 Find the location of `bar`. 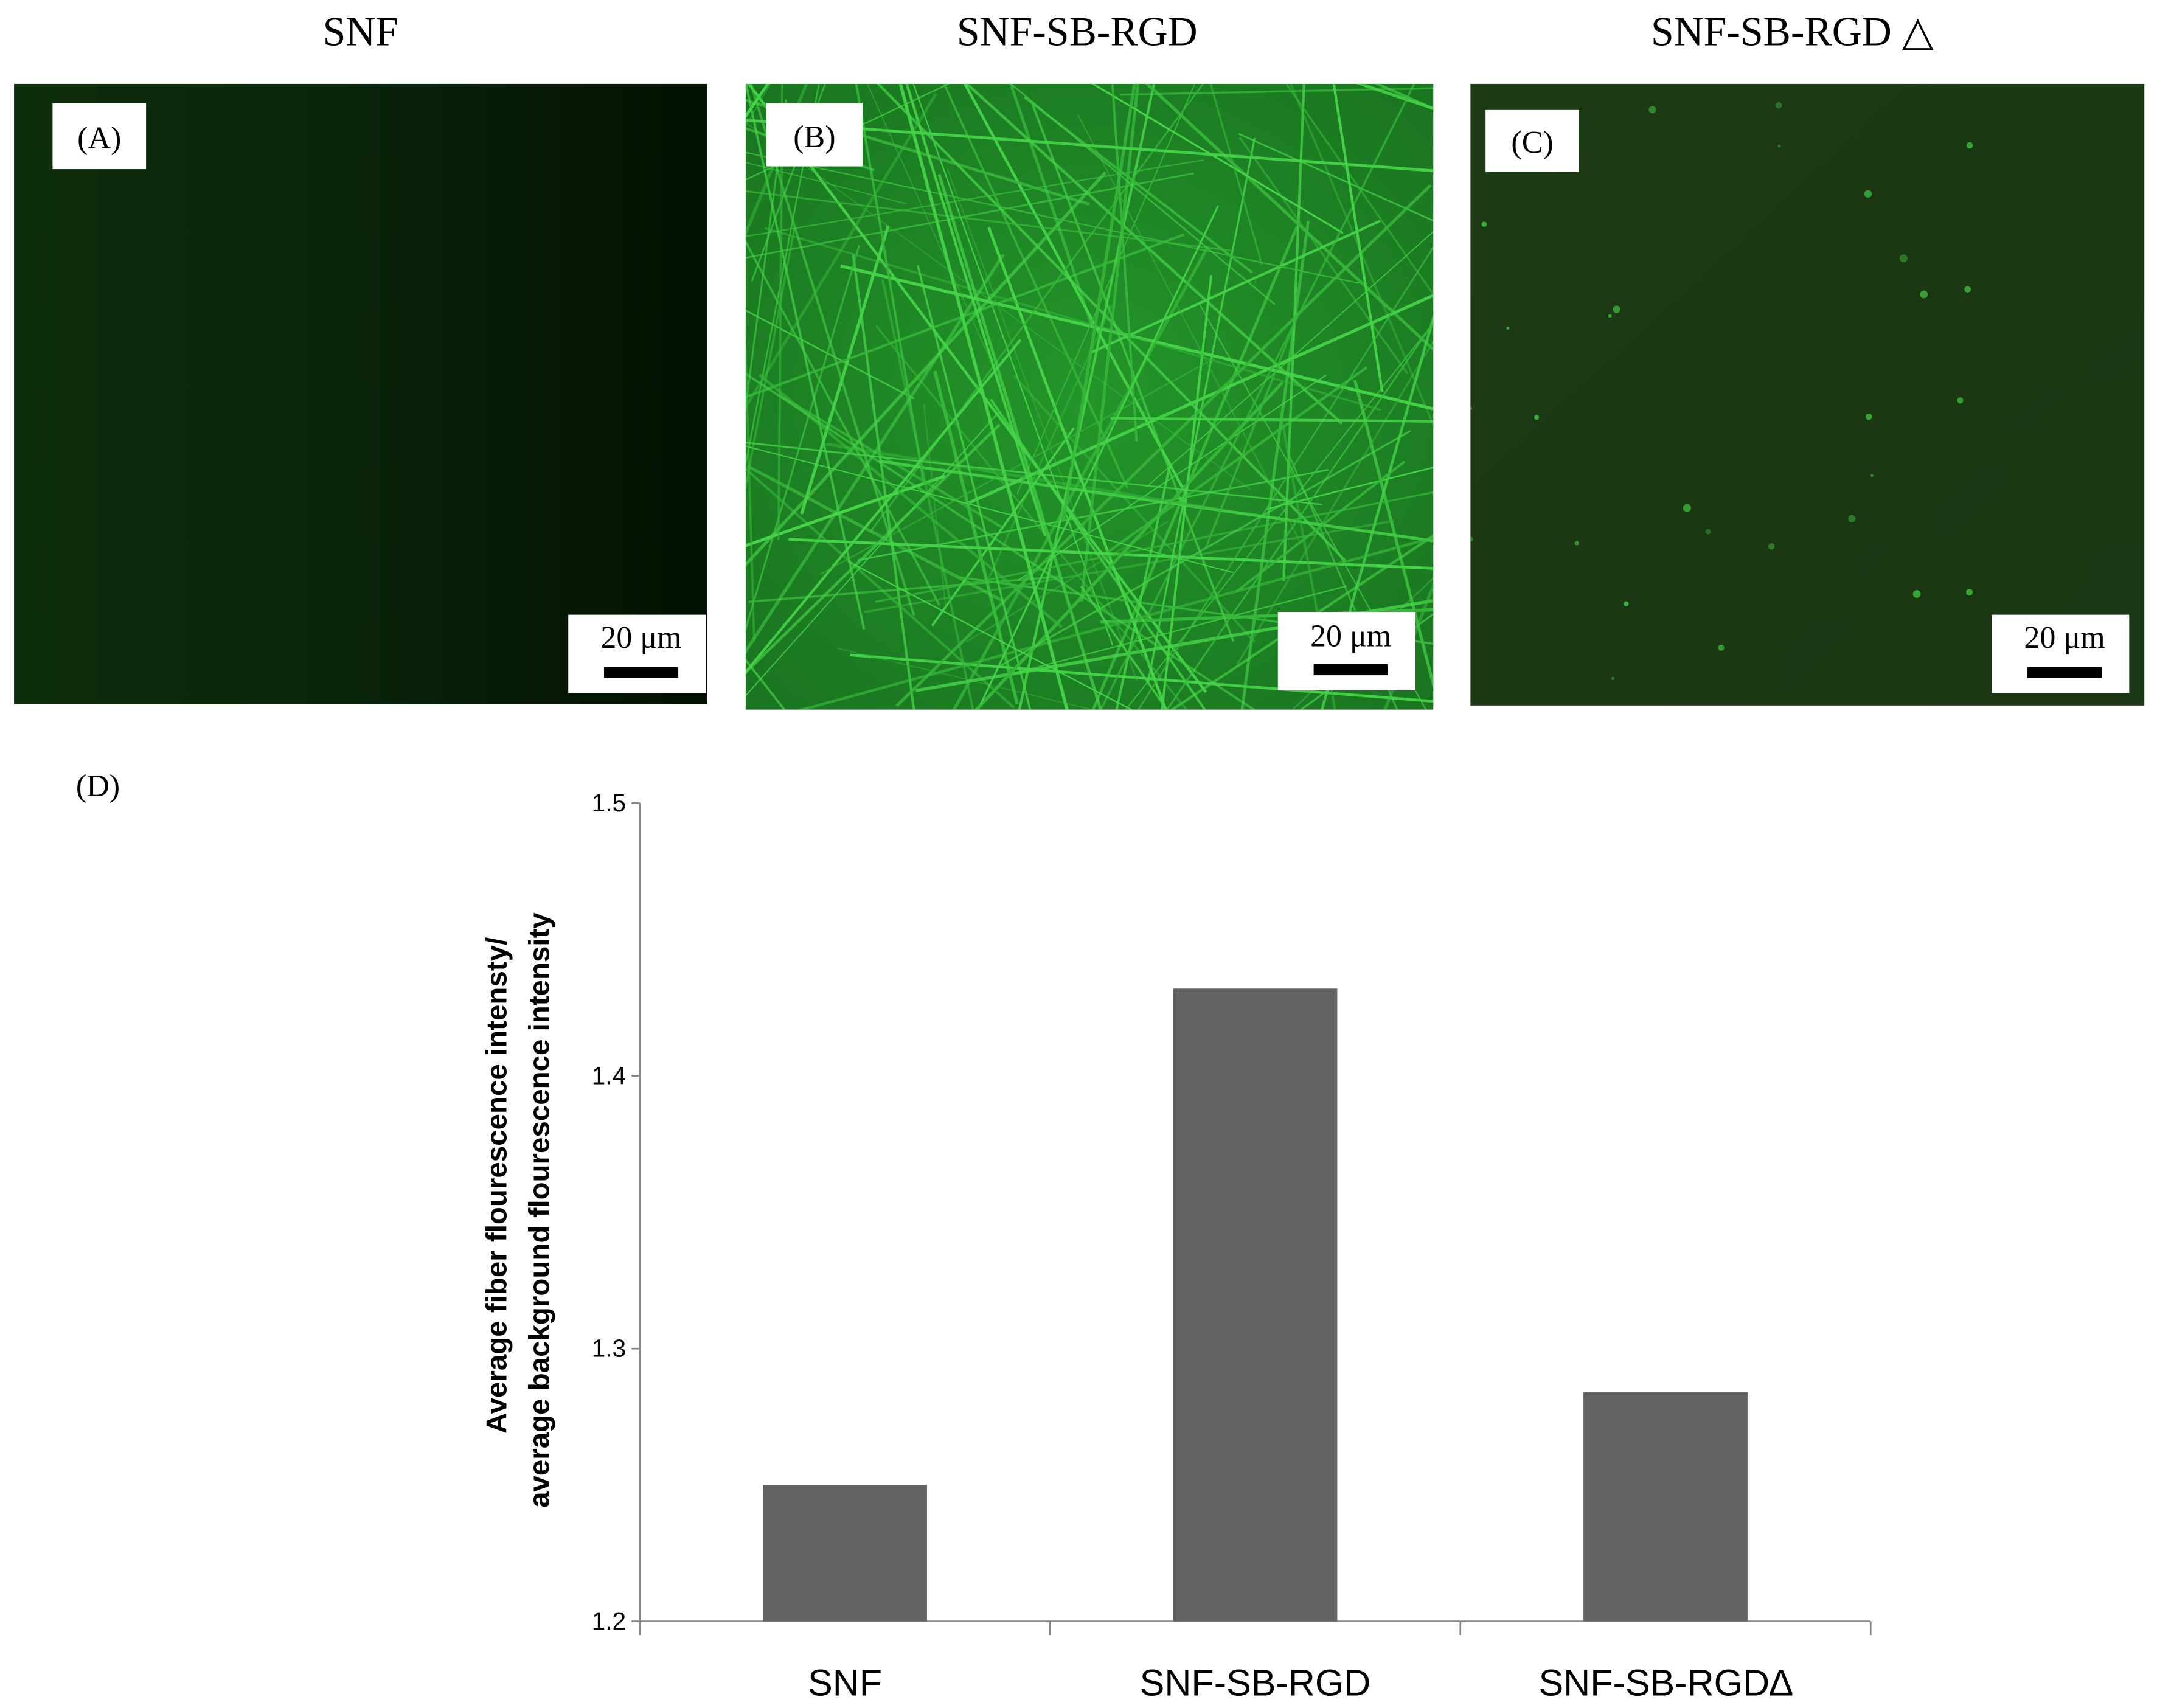

bar is located at coordinates (845, 1554).